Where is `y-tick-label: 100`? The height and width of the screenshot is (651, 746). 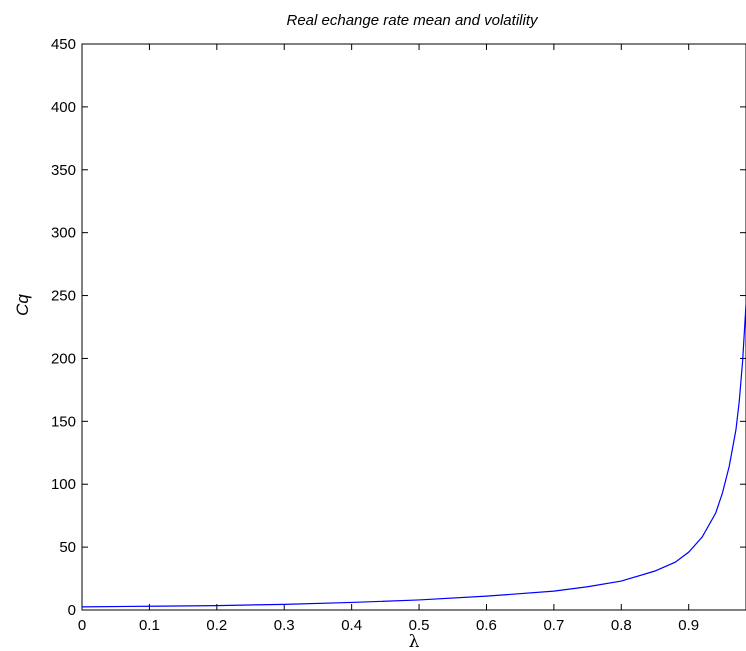 y-tick-label: 100 is located at coordinates (63, 484).